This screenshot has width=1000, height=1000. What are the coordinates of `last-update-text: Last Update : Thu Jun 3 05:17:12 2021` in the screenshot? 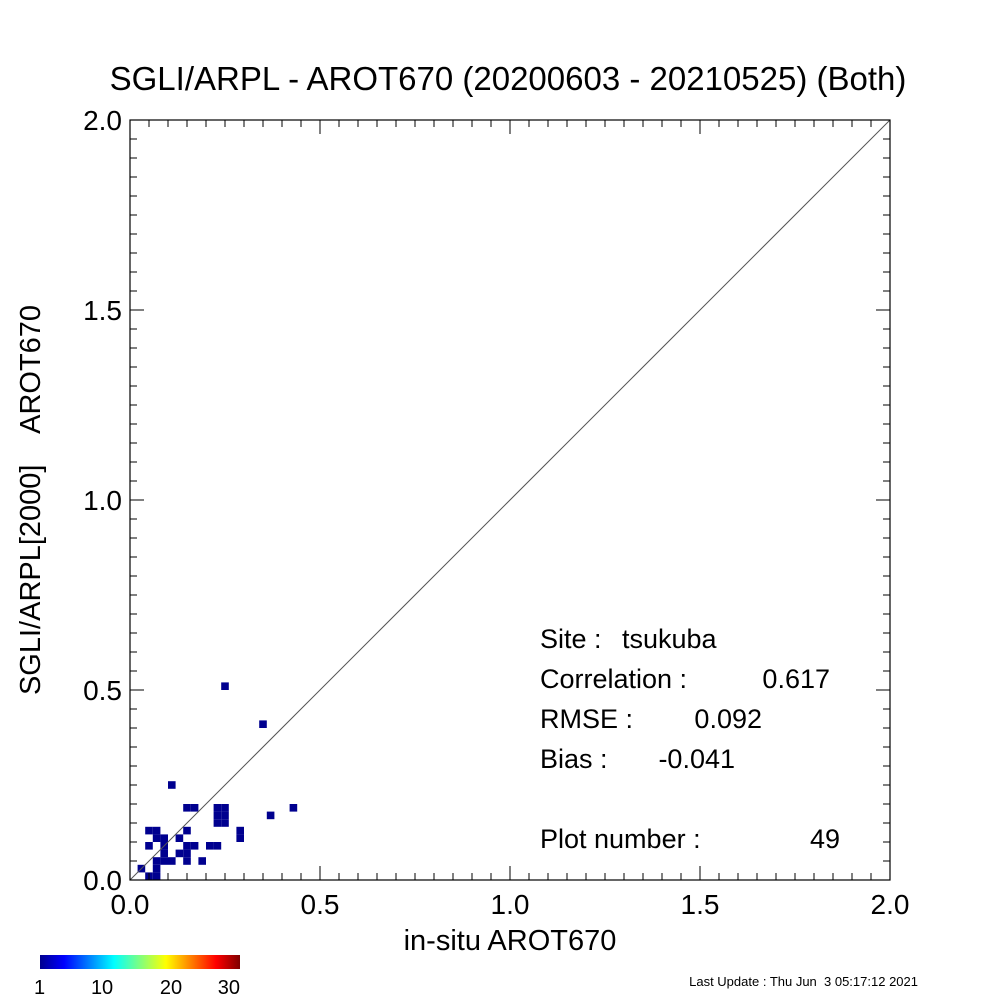 It's located at (803, 981).